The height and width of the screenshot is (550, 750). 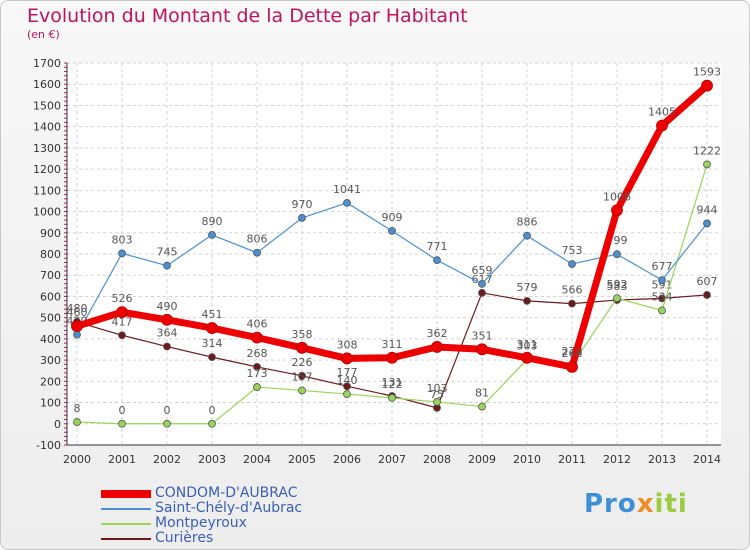 What do you see at coordinates (77, 459) in the screenshot?
I see `x-tick-label: 2000` at bounding box center [77, 459].